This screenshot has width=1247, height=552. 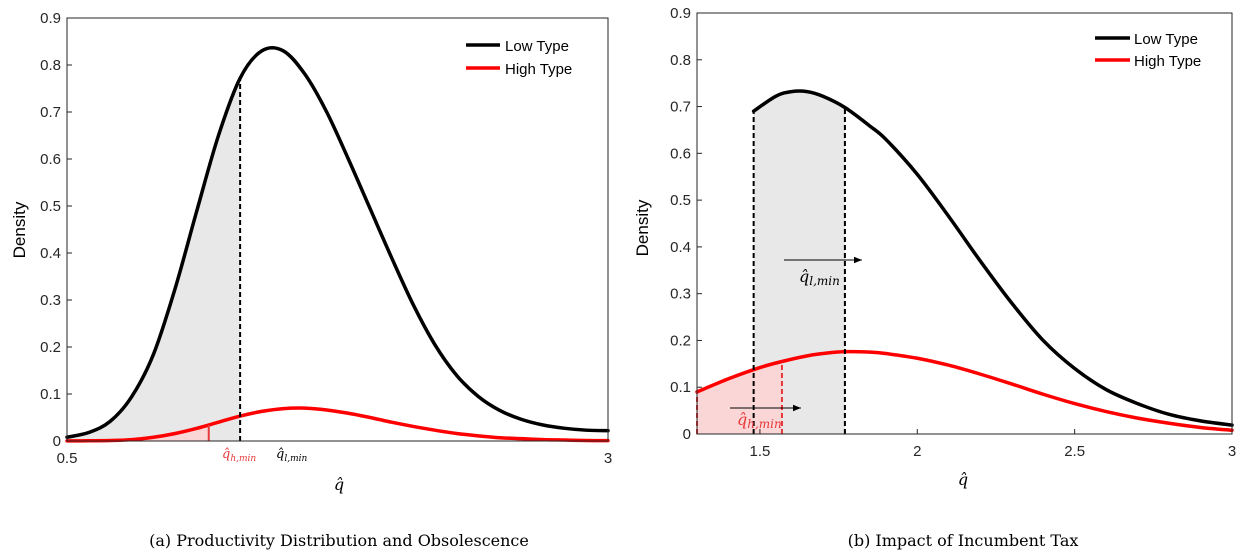 I want to click on panel-b-shaded-areas, so click(x=771, y=262).